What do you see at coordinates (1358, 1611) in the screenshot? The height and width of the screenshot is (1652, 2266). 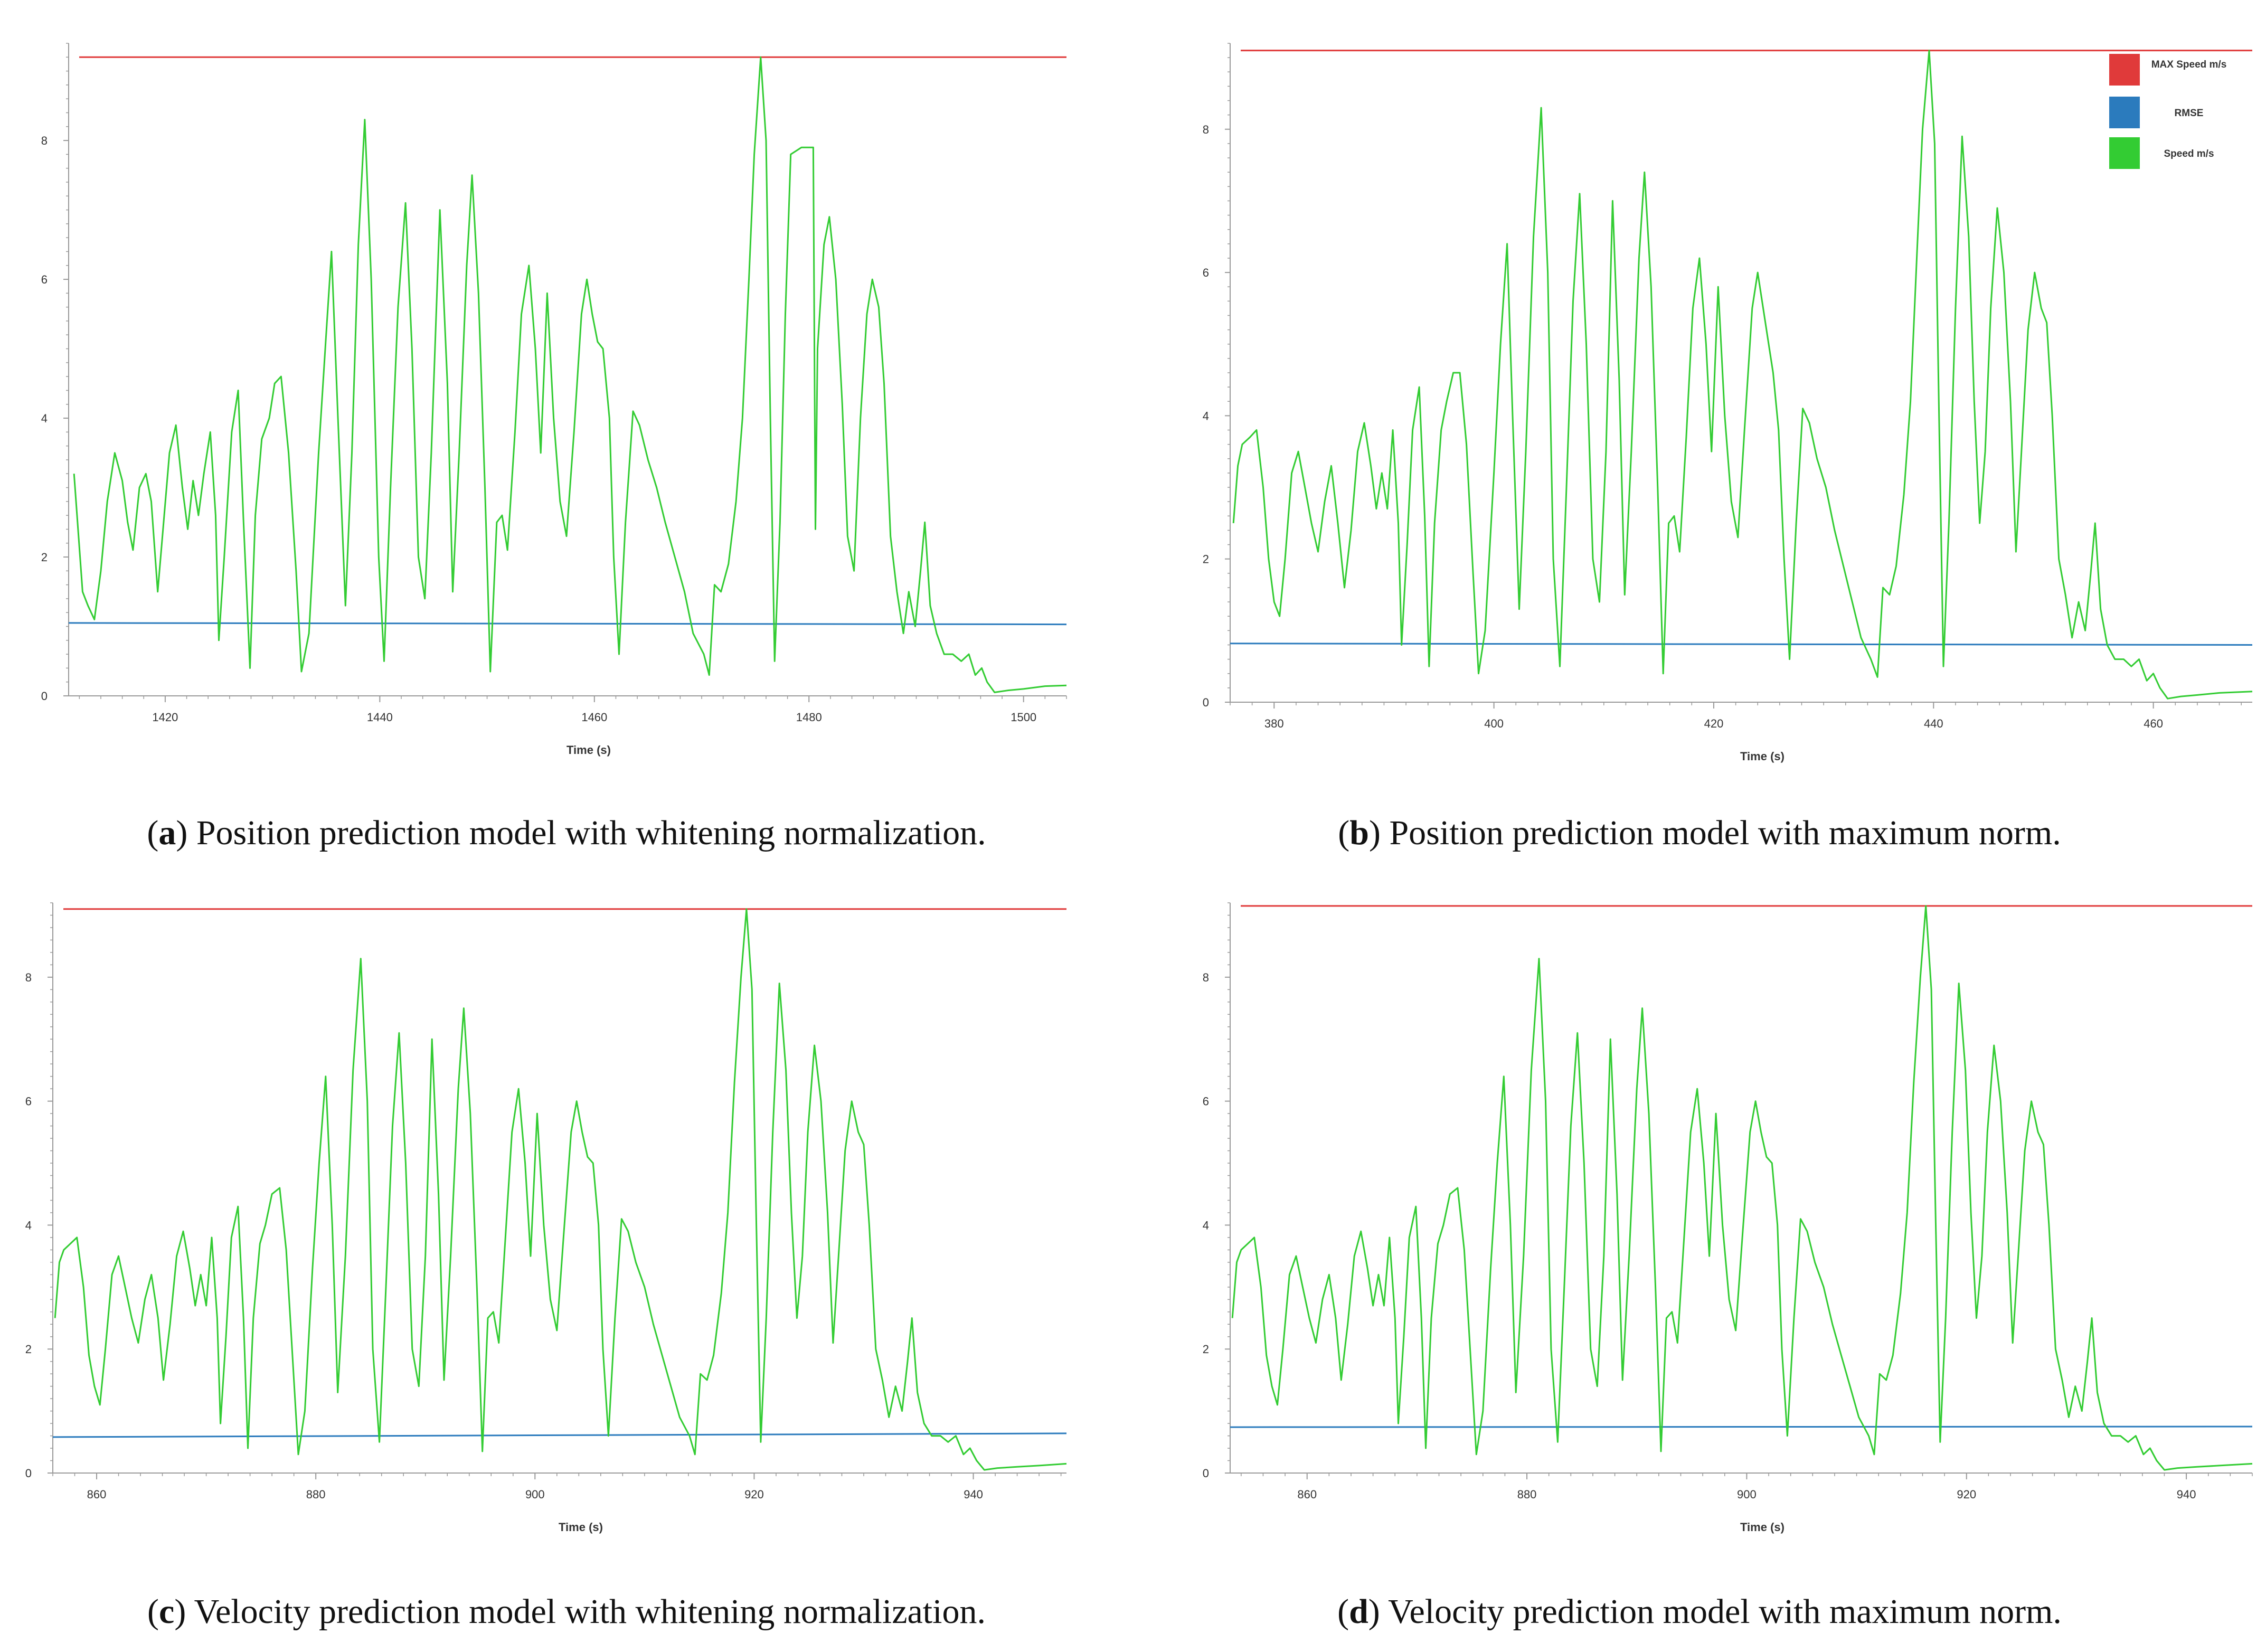 I see `caption-letter: d` at bounding box center [1358, 1611].